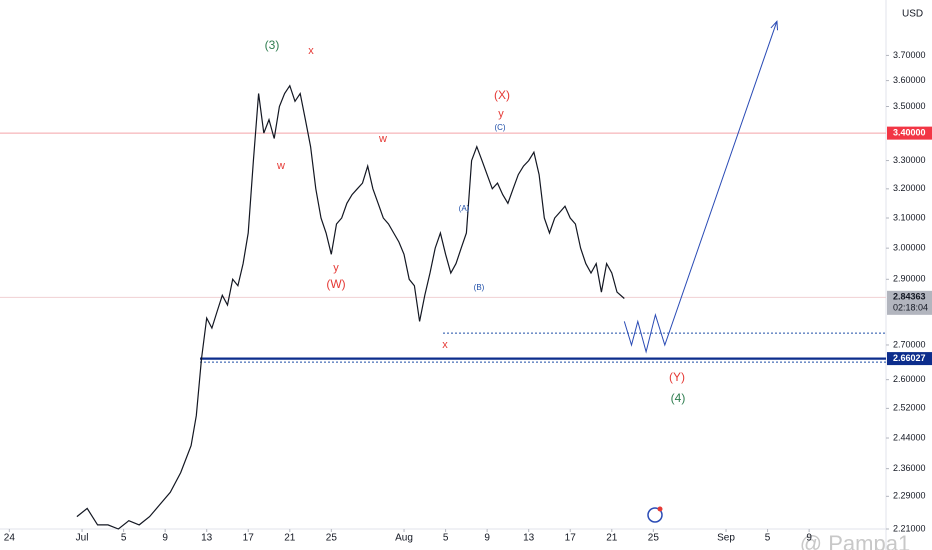 Image resolution: width=932 pixels, height=550 pixels. Describe the element at coordinates (726, 538) in the screenshot. I see `x-tick-label: Sep` at that location.